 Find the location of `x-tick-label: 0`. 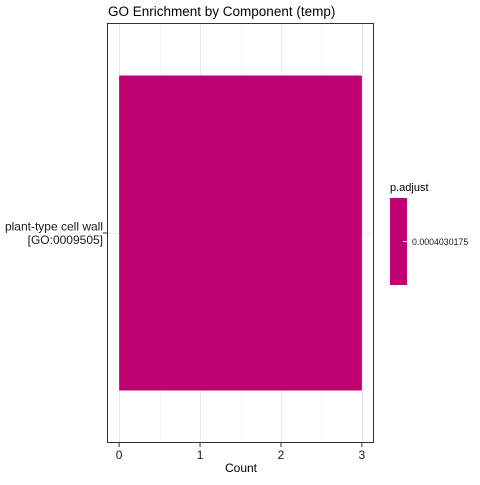

x-tick-label: 0 is located at coordinates (119, 455).